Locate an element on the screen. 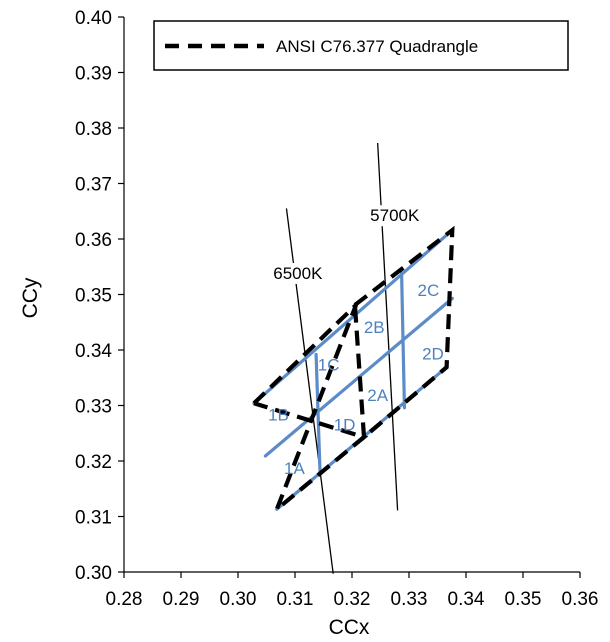  x-tick-label: 0.30 is located at coordinates (238, 599).